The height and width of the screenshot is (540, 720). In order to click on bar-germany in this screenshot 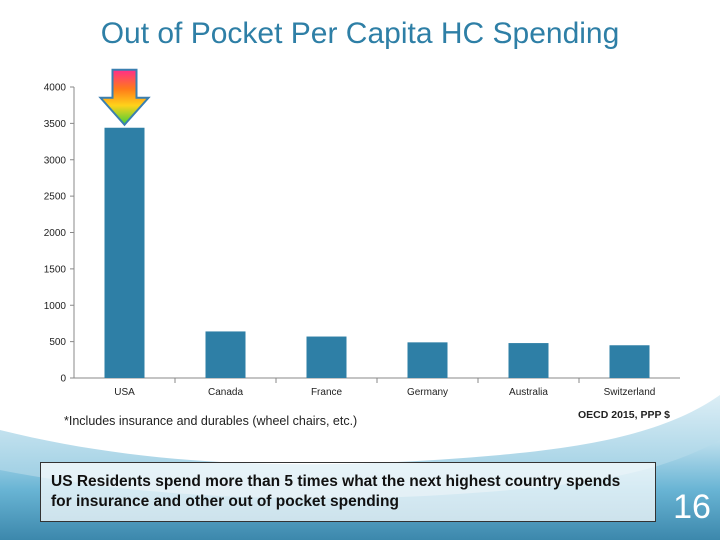, I will do `click(427, 360)`.